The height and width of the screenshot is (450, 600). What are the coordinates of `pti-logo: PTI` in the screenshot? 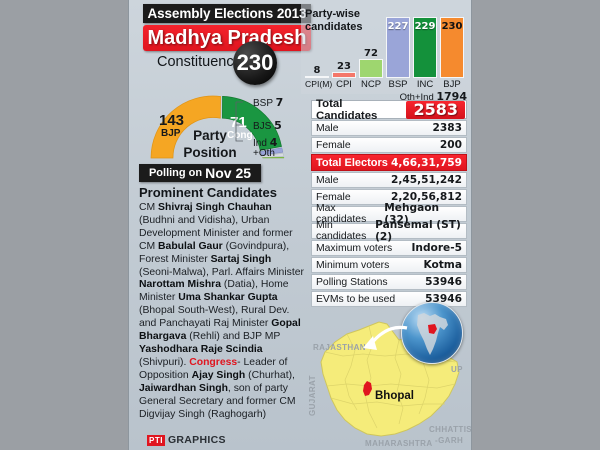 It's located at (156, 440).